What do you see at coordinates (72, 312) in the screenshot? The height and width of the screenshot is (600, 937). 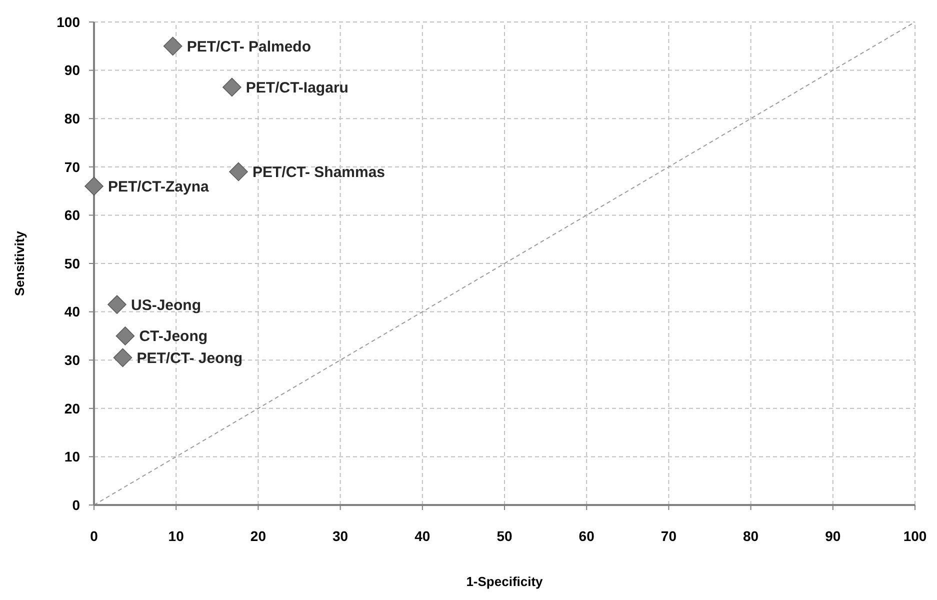 I see `y-tick-label: 40` at bounding box center [72, 312].